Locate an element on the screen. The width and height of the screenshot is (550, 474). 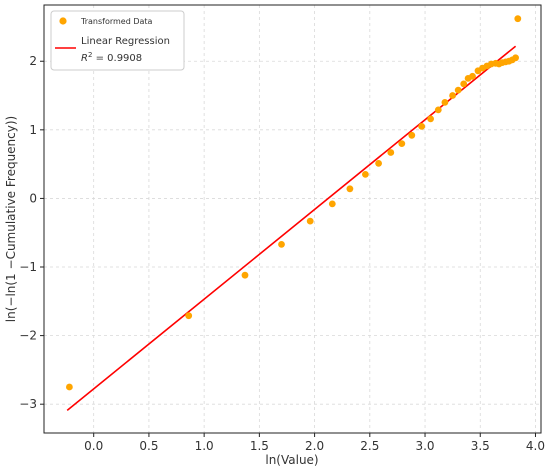
x-tick-label: 2.5 is located at coordinates (369, 446).